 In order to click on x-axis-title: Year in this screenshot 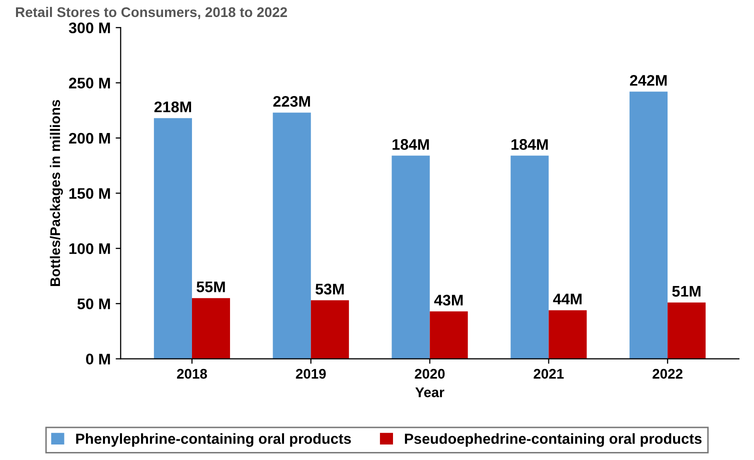, I will do `click(429, 393)`.